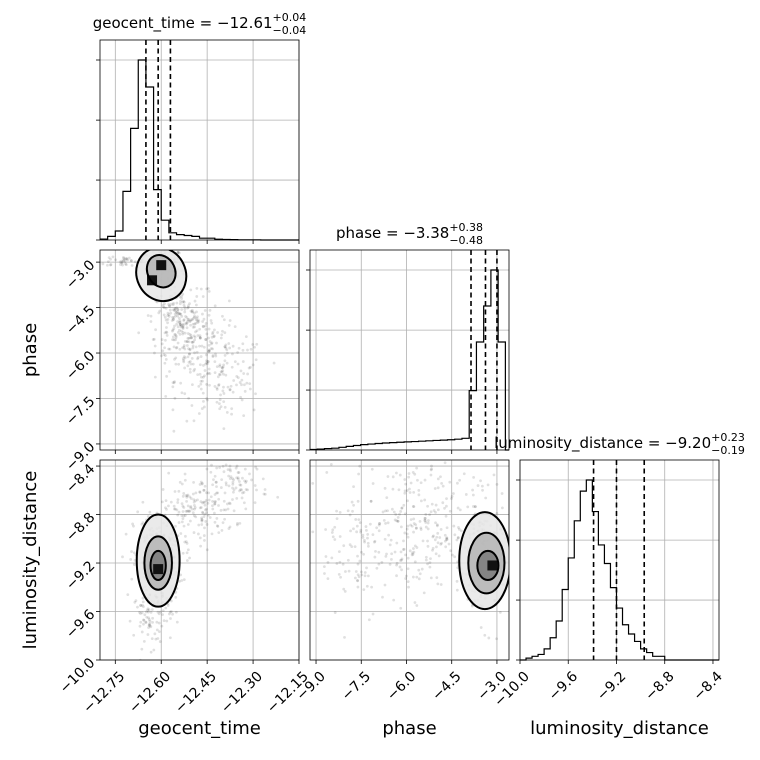  Describe the element at coordinates (80, 411) in the screenshot. I see `ytick-label-phase: −7.5` at that location.